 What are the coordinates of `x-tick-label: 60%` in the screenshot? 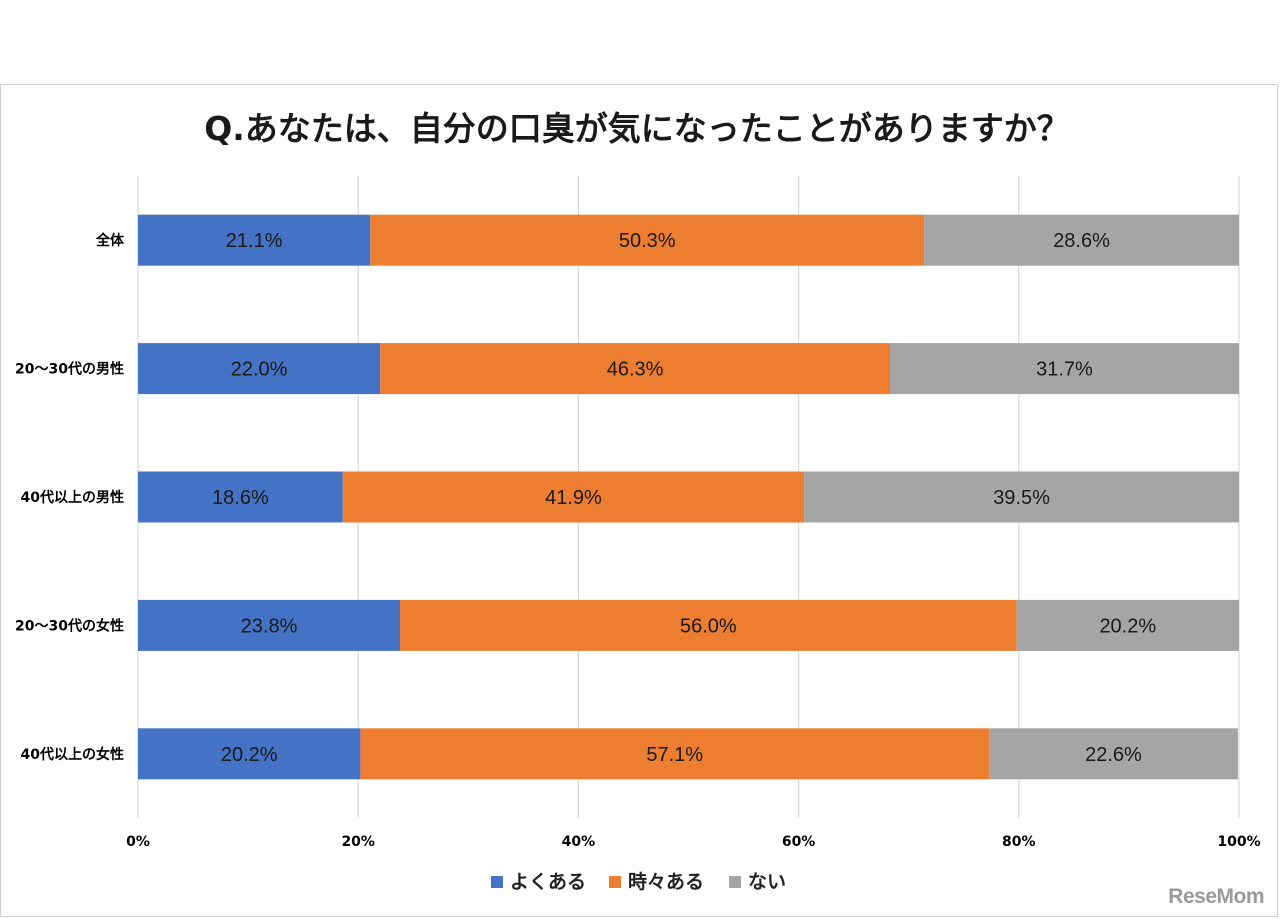 It's located at (799, 842).